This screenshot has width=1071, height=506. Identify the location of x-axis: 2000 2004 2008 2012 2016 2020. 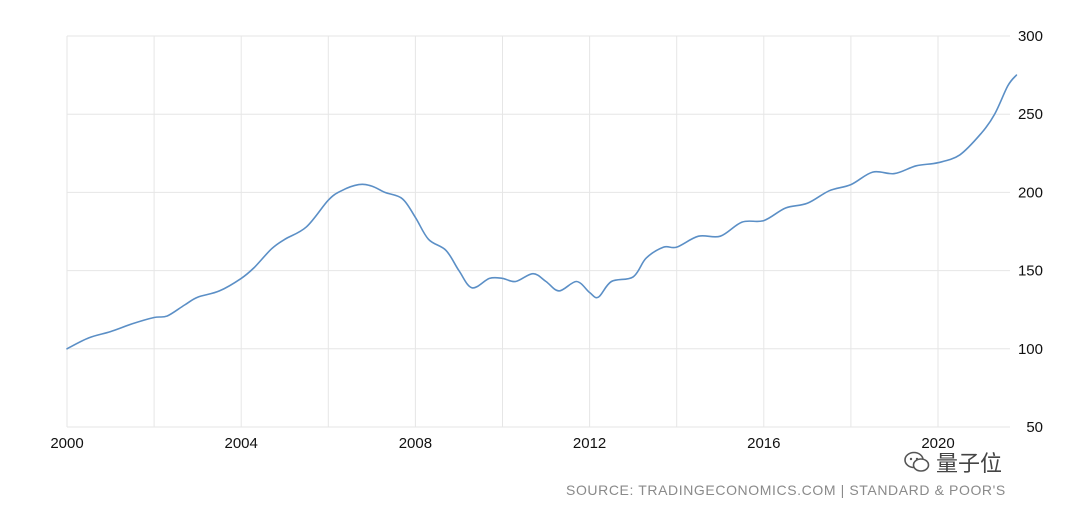
(502, 443).